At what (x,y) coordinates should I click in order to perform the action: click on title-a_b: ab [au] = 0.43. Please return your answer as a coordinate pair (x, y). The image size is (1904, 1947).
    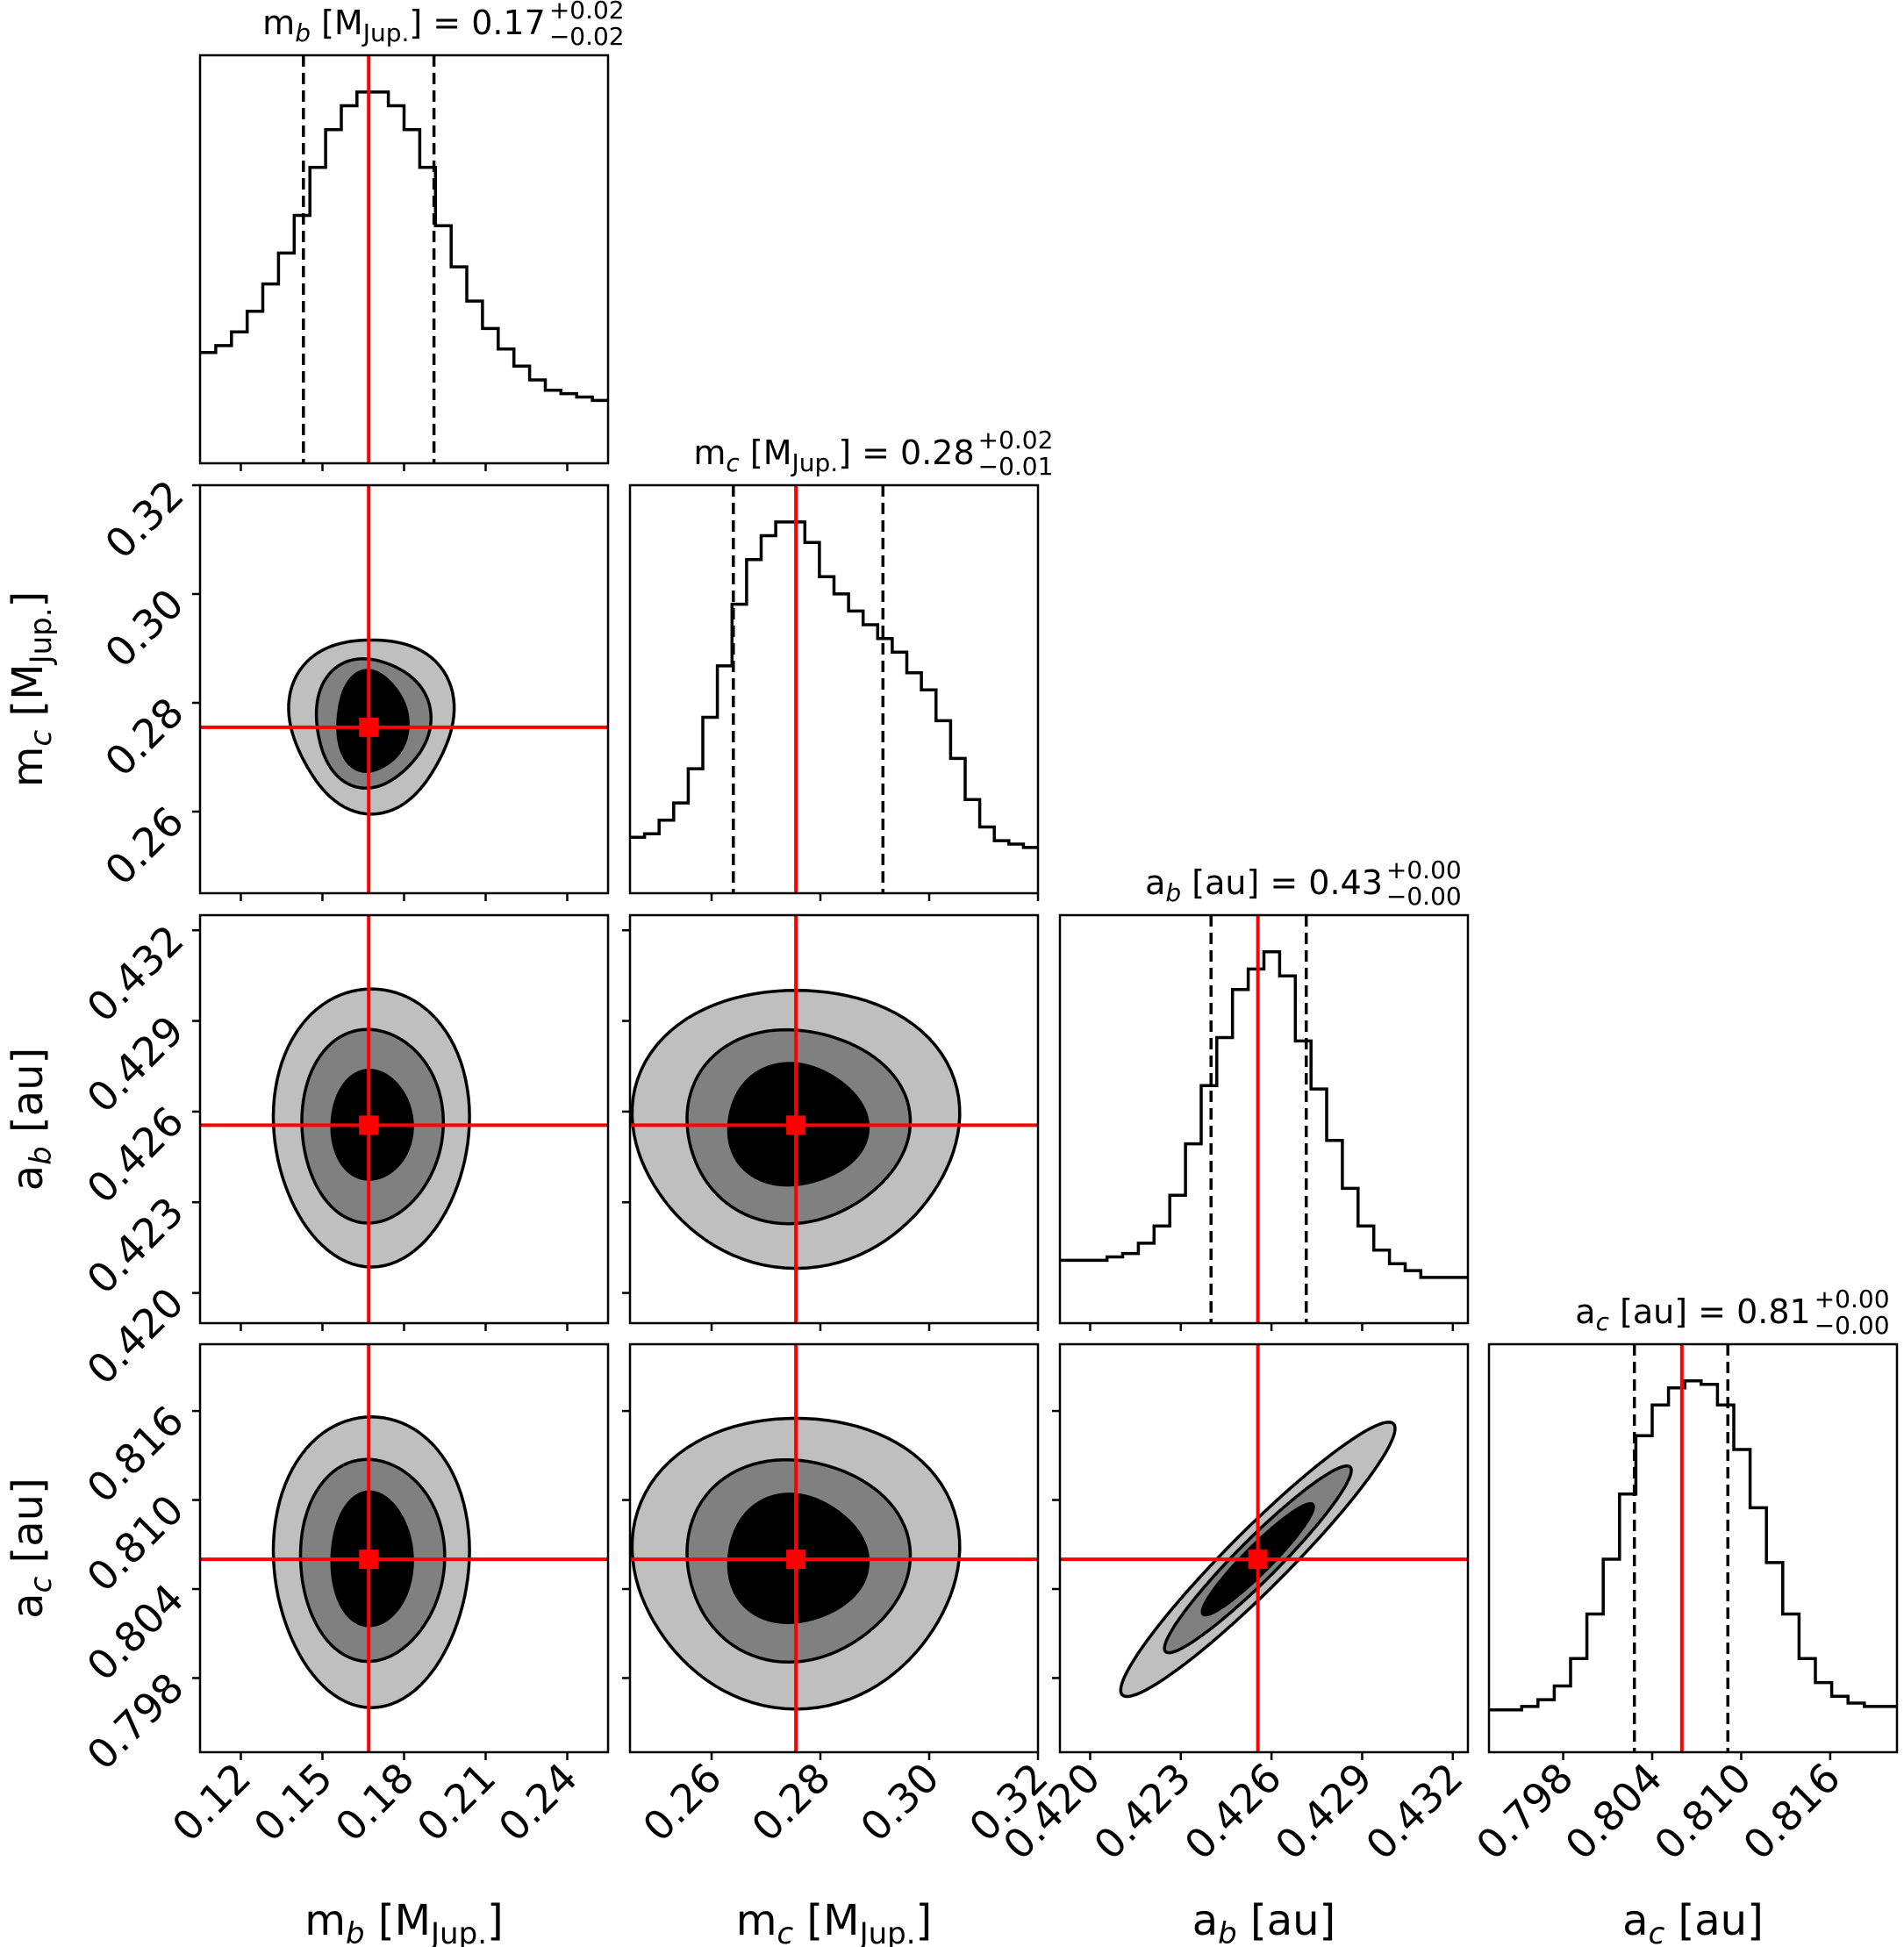
    Looking at the image, I should click on (1264, 885).